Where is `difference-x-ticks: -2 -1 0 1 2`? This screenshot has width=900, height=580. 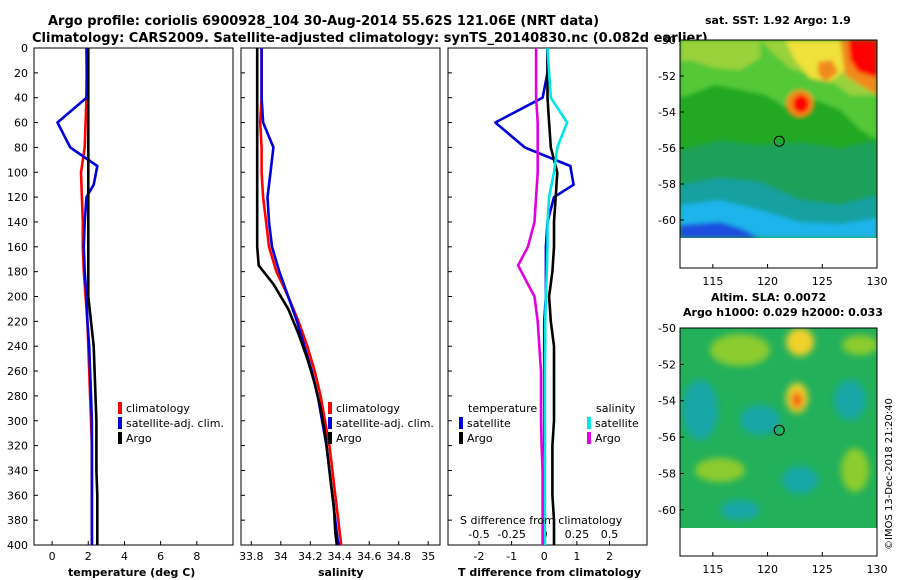 difference-x-ticks: -2 -1 0 1 2 is located at coordinates (543, 552).